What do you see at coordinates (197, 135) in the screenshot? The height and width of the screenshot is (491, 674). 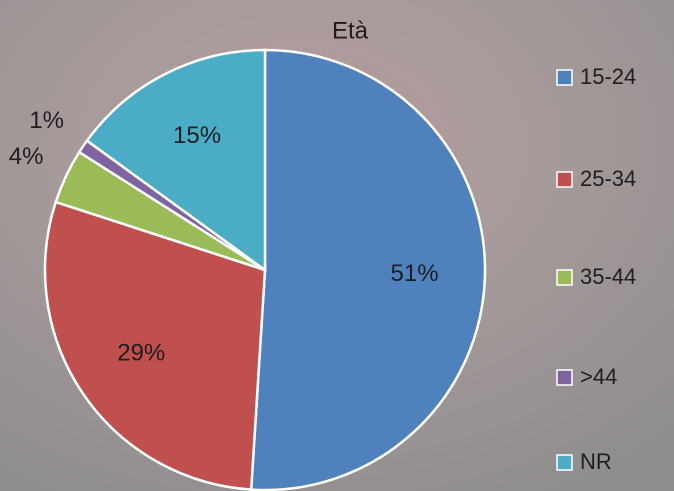 I see `data-label: 15%` at bounding box center [197, 135].